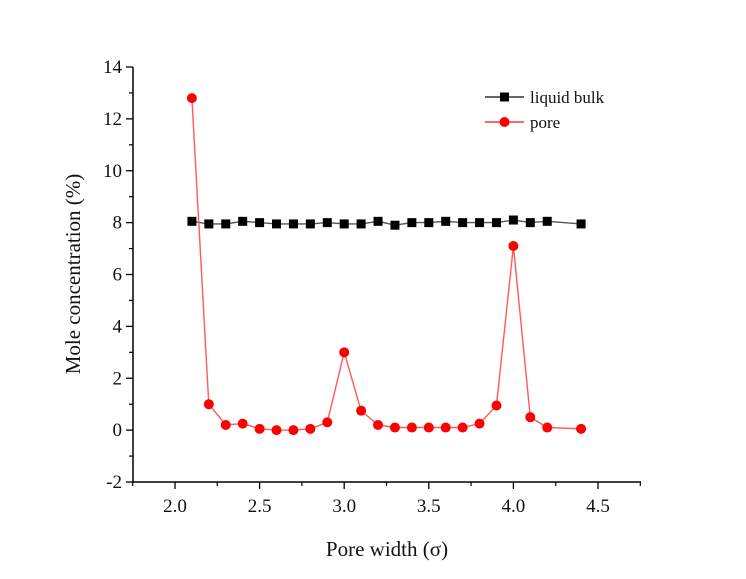 The image size is (746, 579). I want to click on series-line-liquid-bulk, so click(386, 222).